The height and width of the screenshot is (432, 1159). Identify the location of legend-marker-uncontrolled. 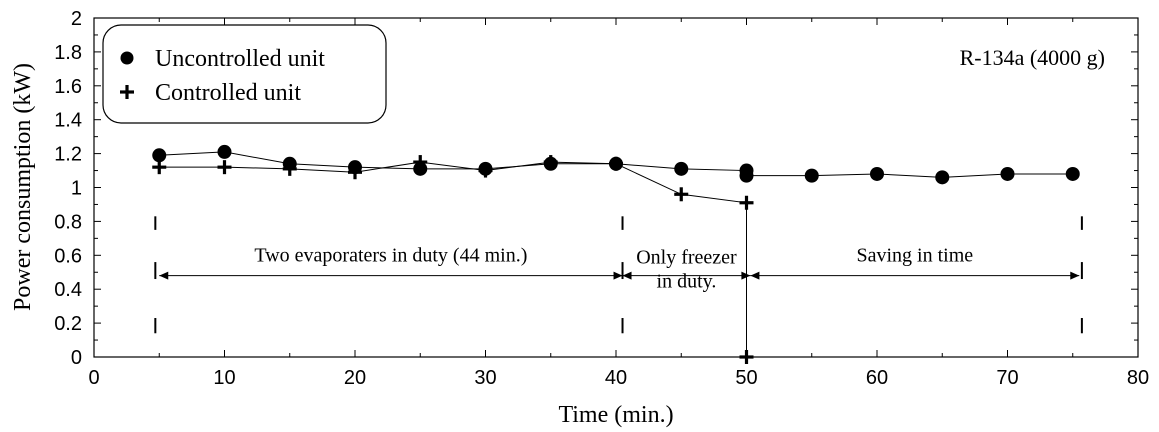
(127, 58).